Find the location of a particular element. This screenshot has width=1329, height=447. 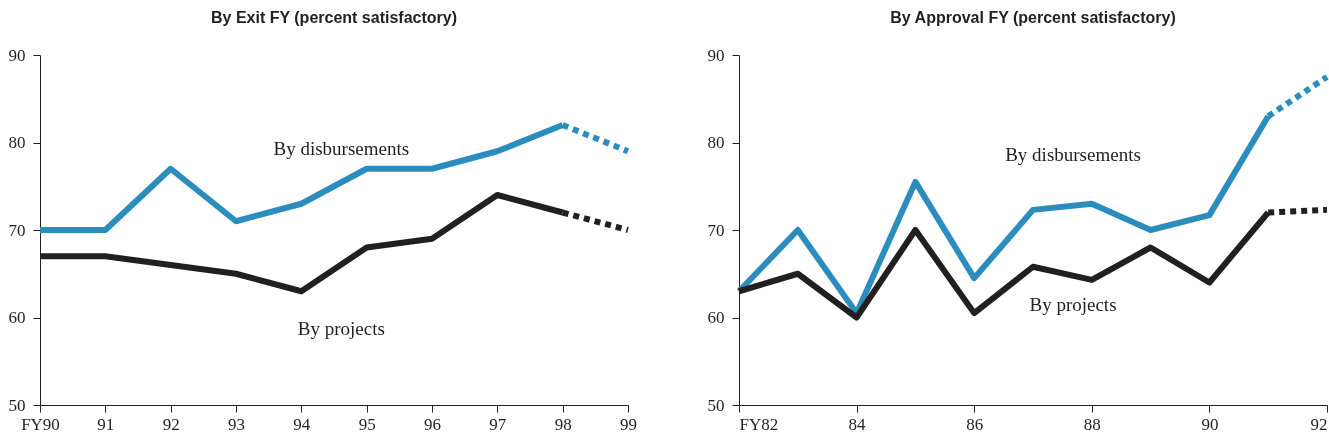

x-tick-label: 91 is located at coordinates (106, 424).